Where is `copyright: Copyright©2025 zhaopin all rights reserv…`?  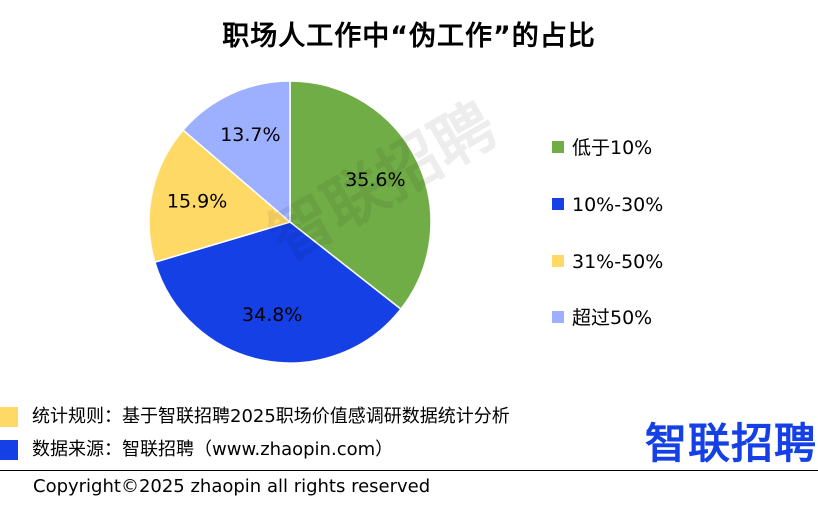 copyright: Copyright©2025 zhaopin all rights reserv… is located at coordinates (232, 486).